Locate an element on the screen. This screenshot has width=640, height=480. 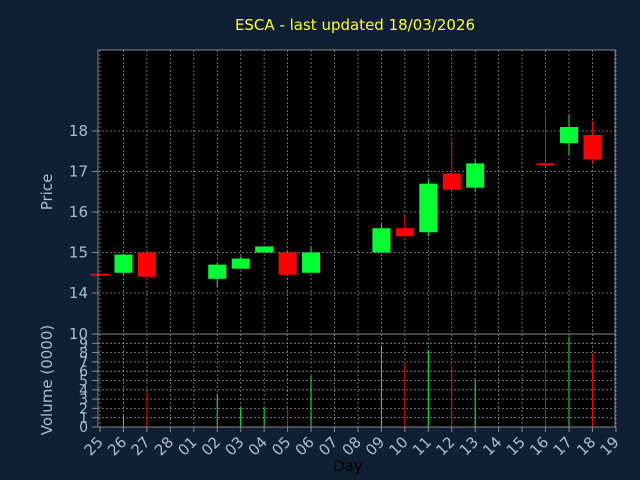
price-axis-label: Price is located at coordinates (47, 192).